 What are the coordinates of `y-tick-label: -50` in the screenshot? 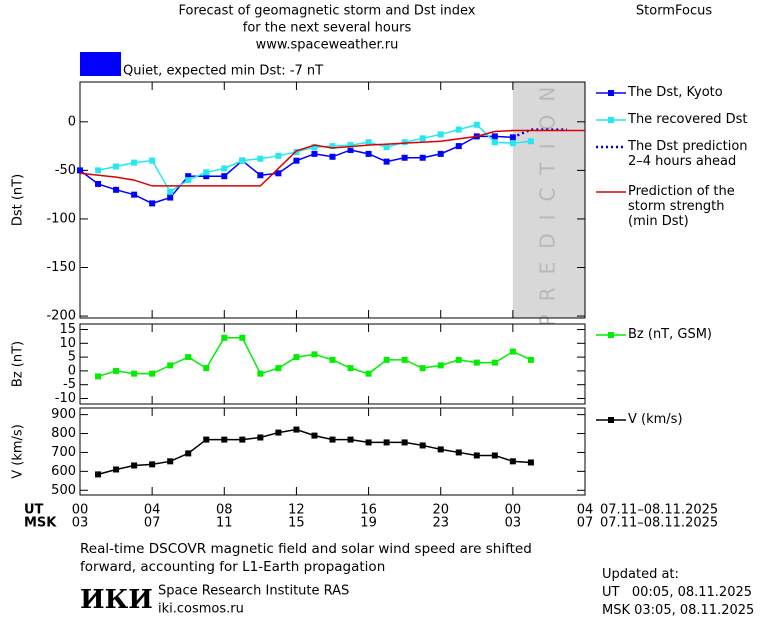 It's located at (65, 170).